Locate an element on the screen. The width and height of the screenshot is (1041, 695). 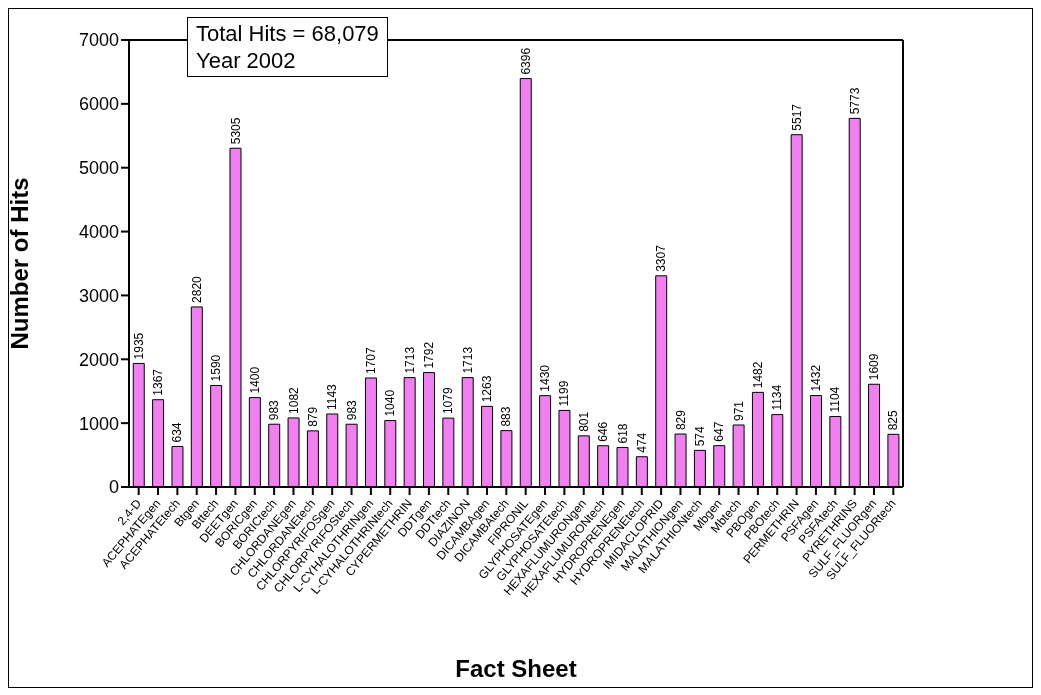
y-axis-title: Number of Hits is located at coordinates (19, 263).